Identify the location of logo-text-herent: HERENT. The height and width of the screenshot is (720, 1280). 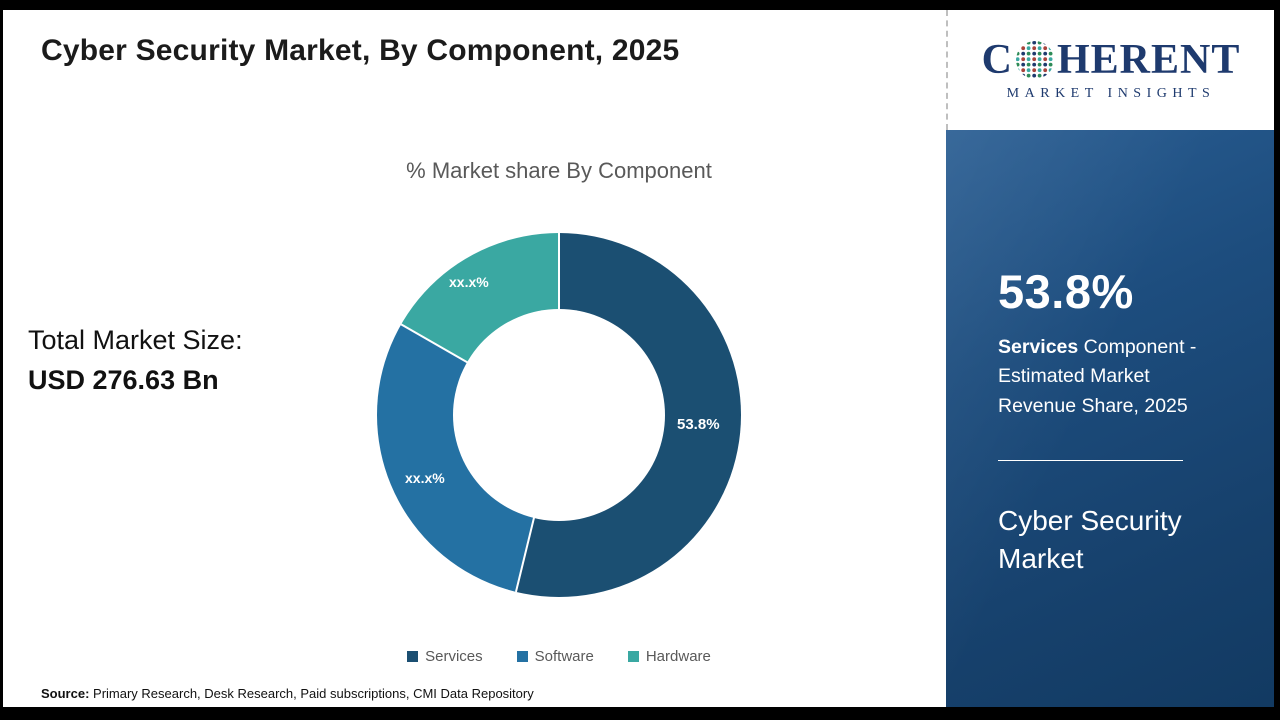
(1148, 59).